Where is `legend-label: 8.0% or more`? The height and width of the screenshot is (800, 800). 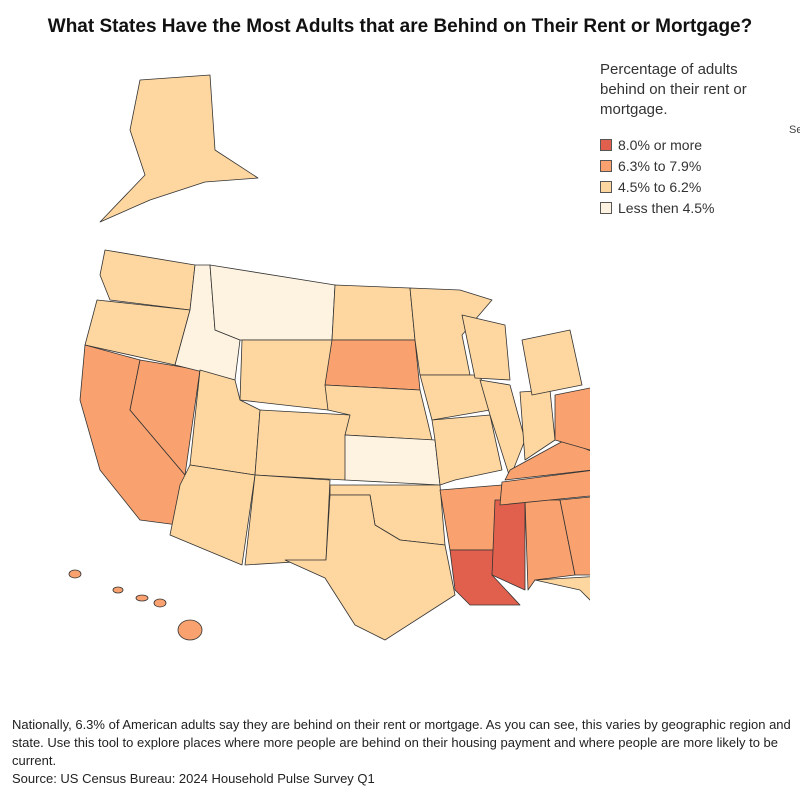
legend-label: 8.0% or more is located at coordinates (660, 144).